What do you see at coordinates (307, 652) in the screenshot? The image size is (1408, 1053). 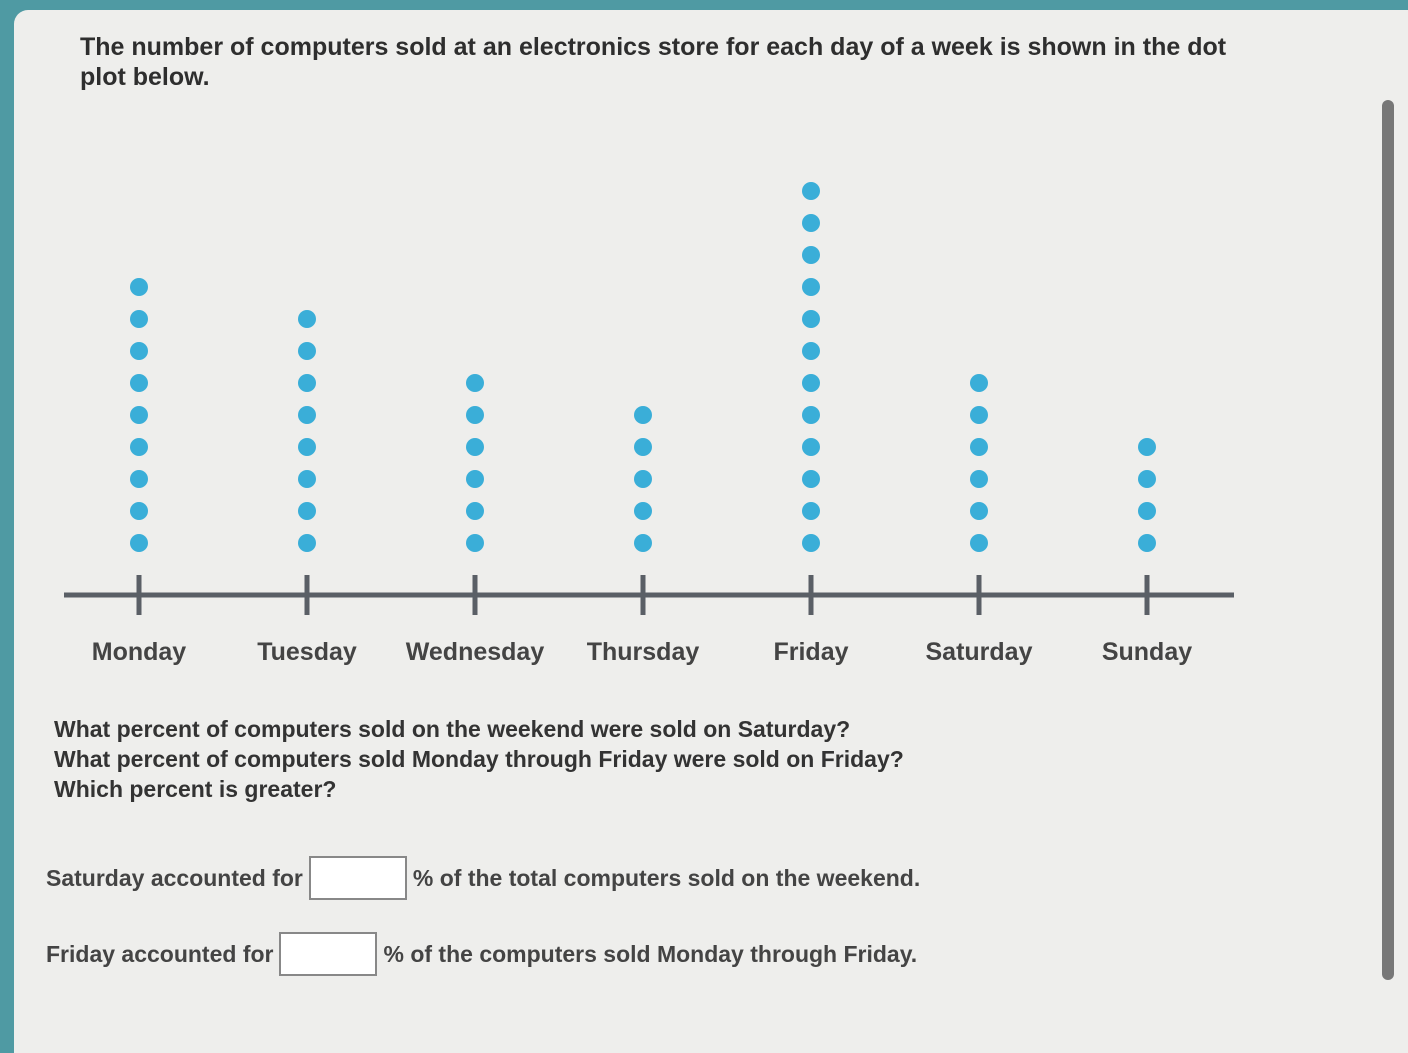 I see `x-tick-label: Tuesday` at bounding box center [307, 652].